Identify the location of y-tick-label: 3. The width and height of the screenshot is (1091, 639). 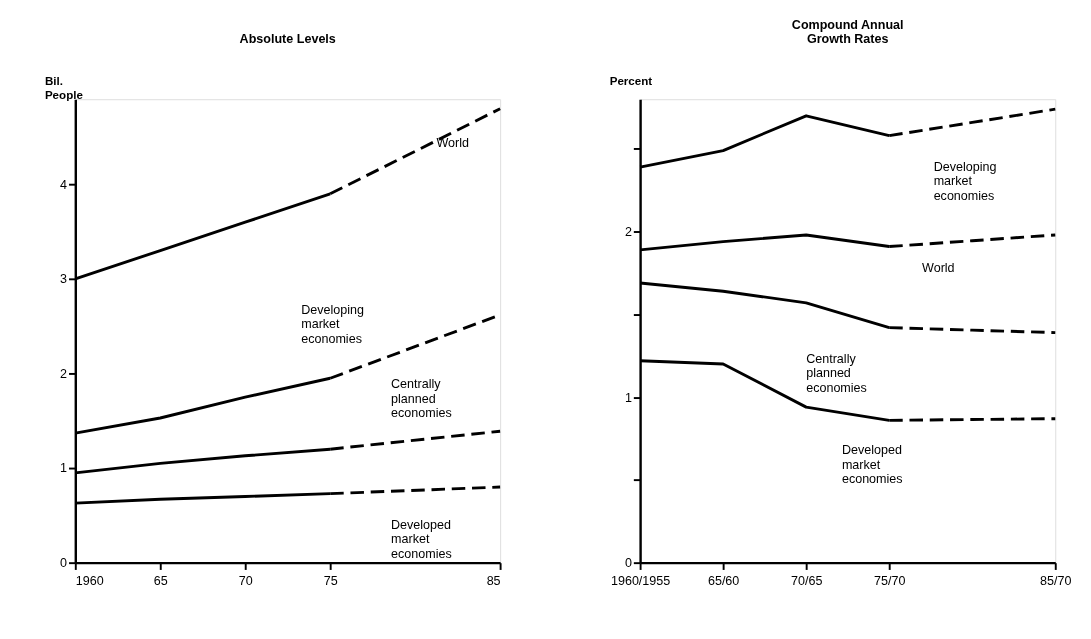
(64, 279).